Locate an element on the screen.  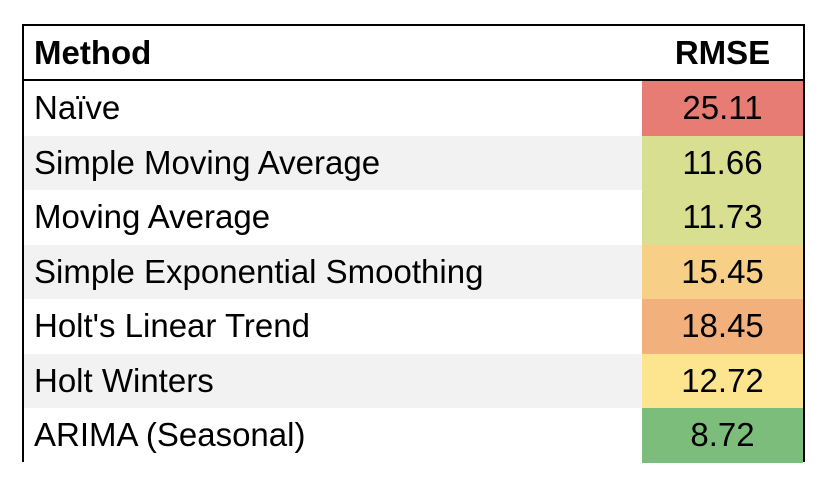
method-cell: Holt Winters is located at coordinates (333, 380).